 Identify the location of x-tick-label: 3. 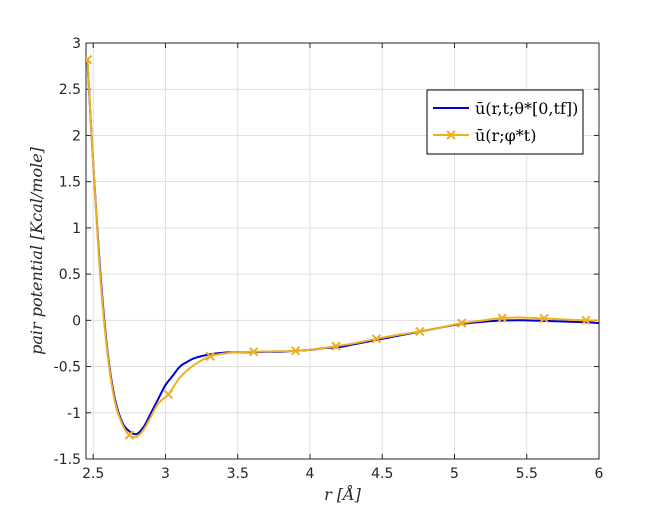
(165, 474).